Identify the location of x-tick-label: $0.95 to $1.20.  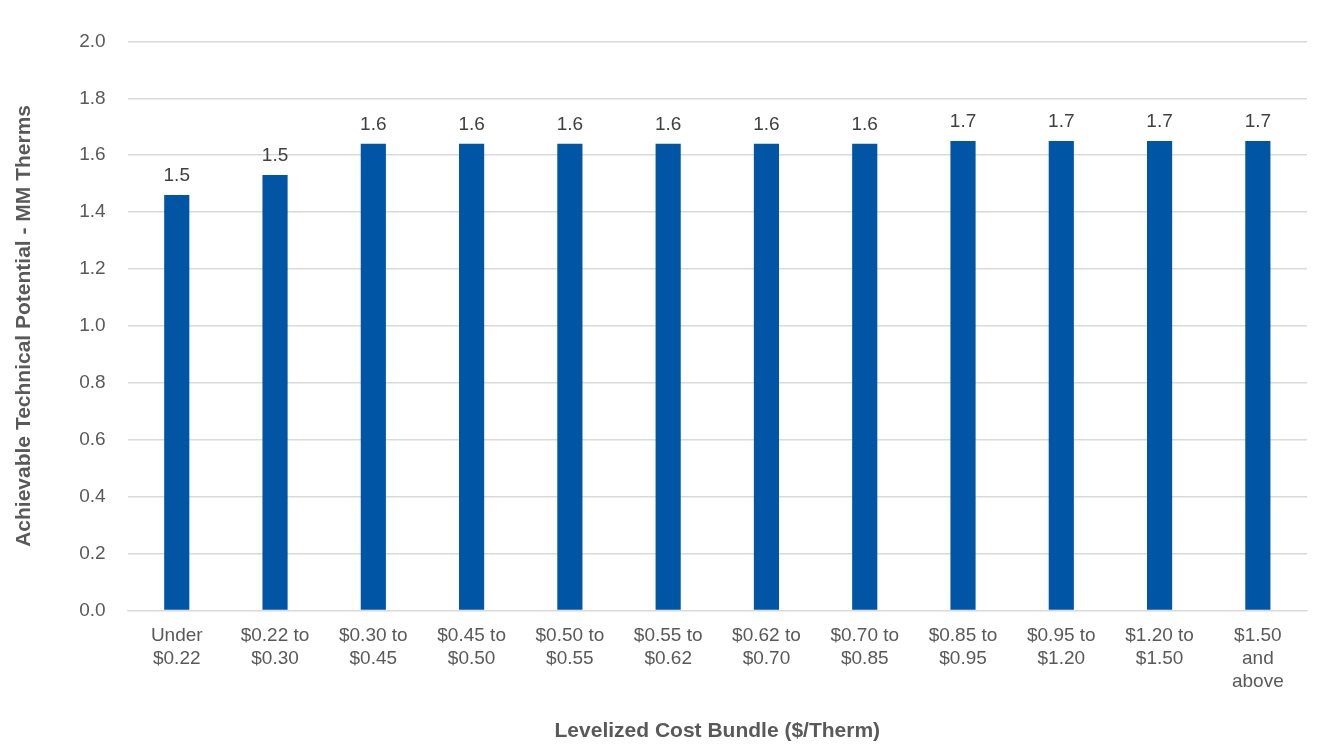
(1061, 646).